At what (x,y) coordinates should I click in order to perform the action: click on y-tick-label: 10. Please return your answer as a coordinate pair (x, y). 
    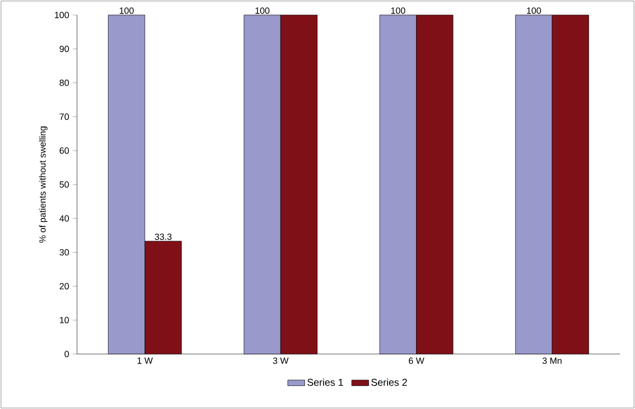
    Looking at the image, I should click on (64, 320).